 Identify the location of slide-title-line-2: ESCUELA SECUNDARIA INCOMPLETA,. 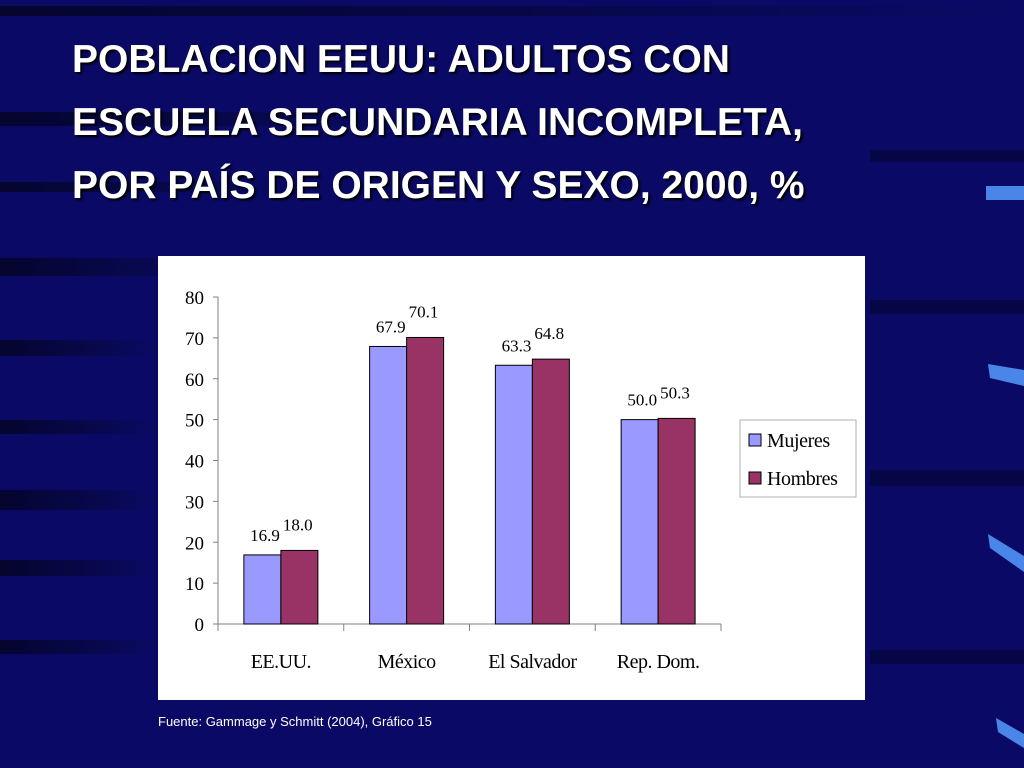
(437, 122).